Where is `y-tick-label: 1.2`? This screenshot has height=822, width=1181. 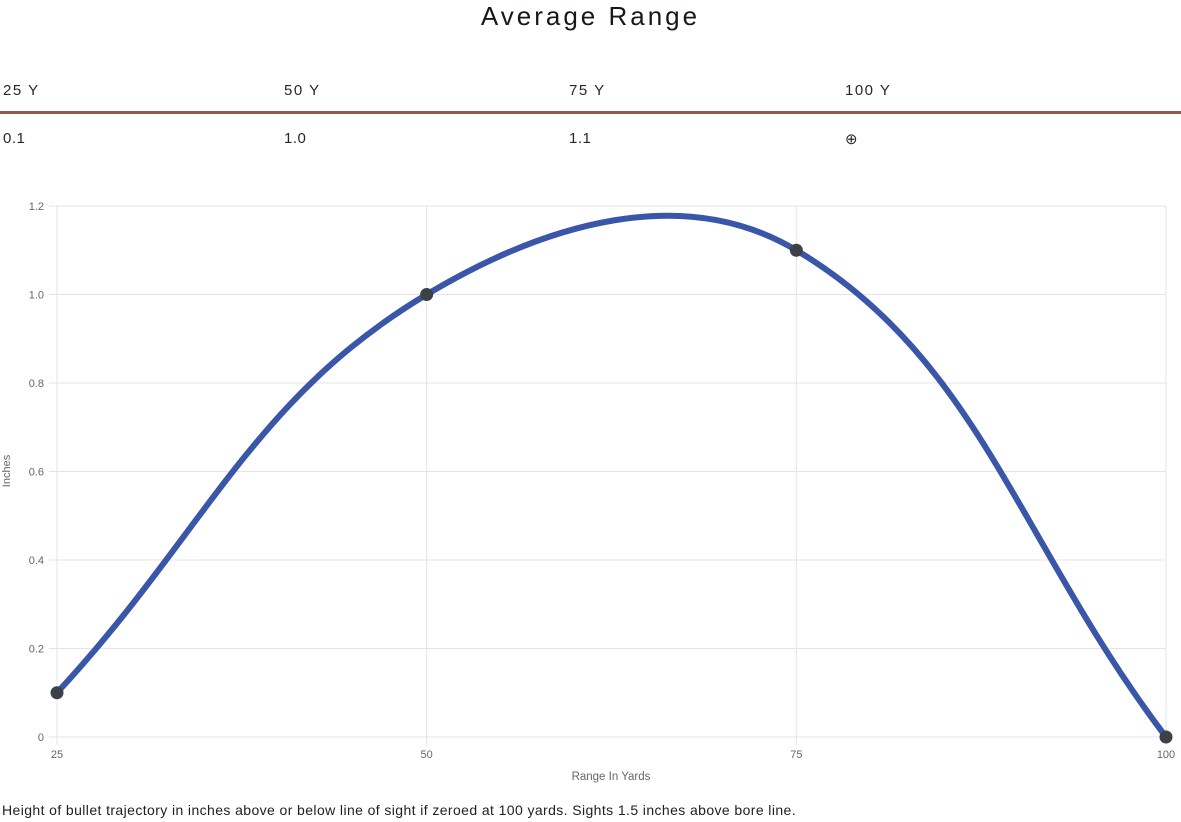 y-tick-label: 1.2 is located at coordinates (36, 207).